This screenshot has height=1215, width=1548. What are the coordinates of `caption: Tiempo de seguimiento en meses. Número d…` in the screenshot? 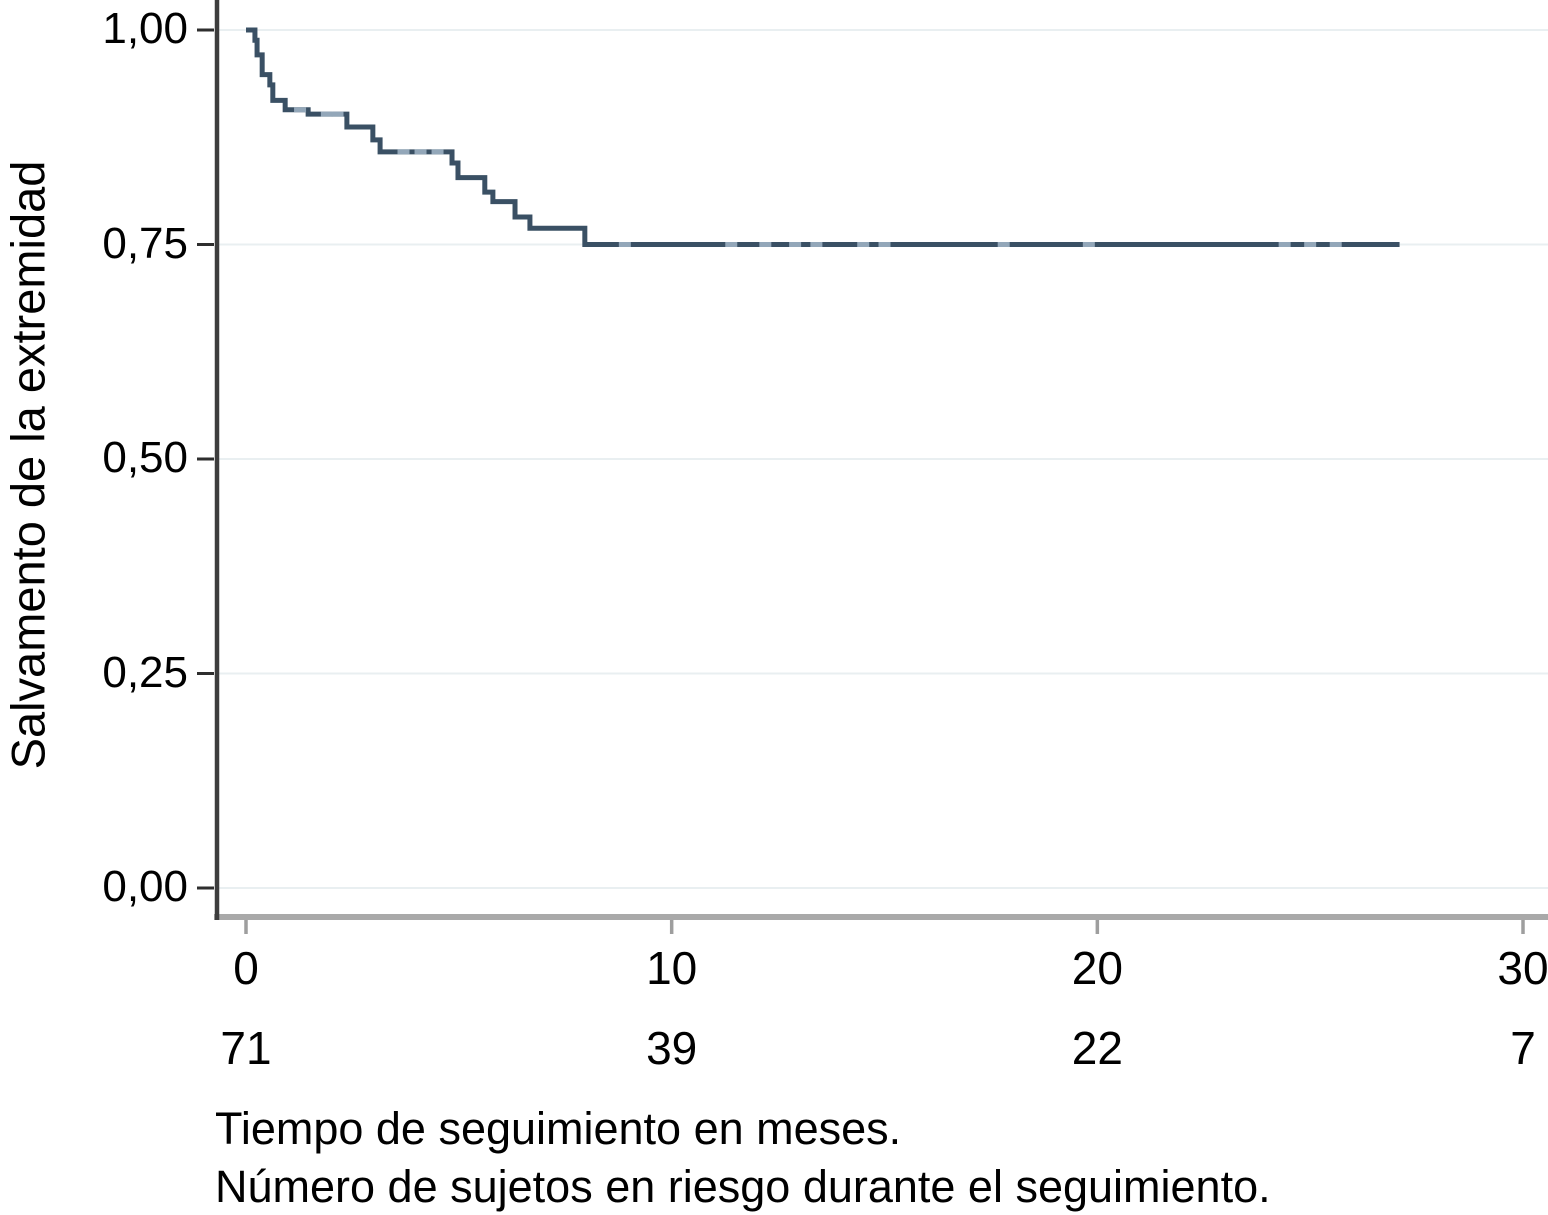 It's located at (743, 1157).